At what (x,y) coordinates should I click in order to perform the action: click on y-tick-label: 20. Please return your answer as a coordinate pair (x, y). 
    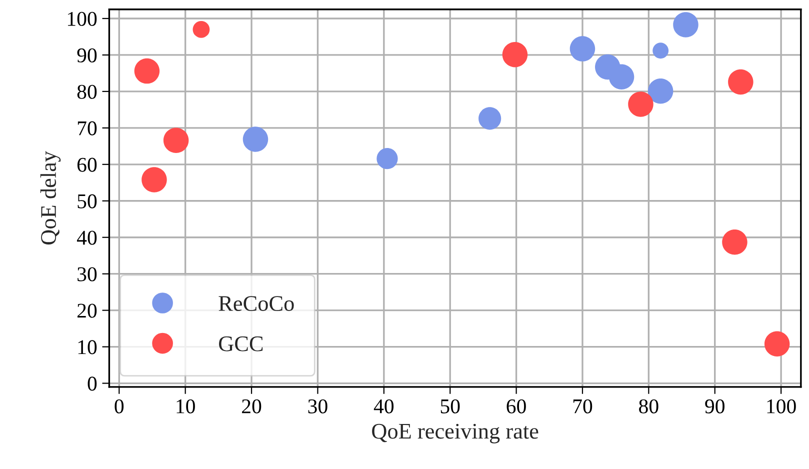
    Looking at the image, I should click on (87, 311).